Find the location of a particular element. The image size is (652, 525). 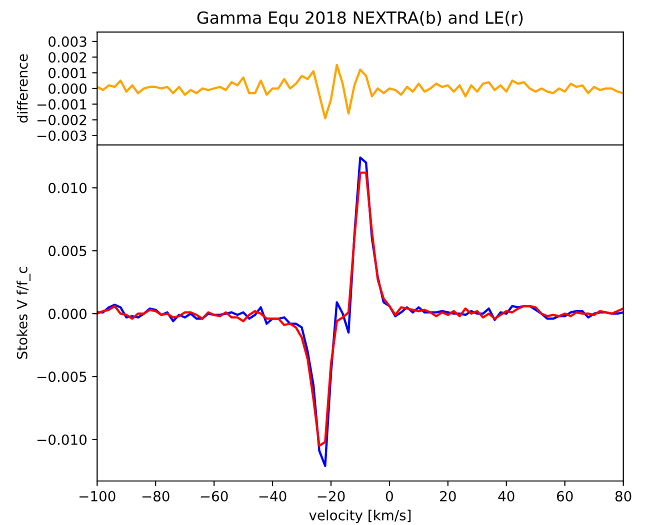

y-tick-label: −0.003 is located at coordinates (61, 135).